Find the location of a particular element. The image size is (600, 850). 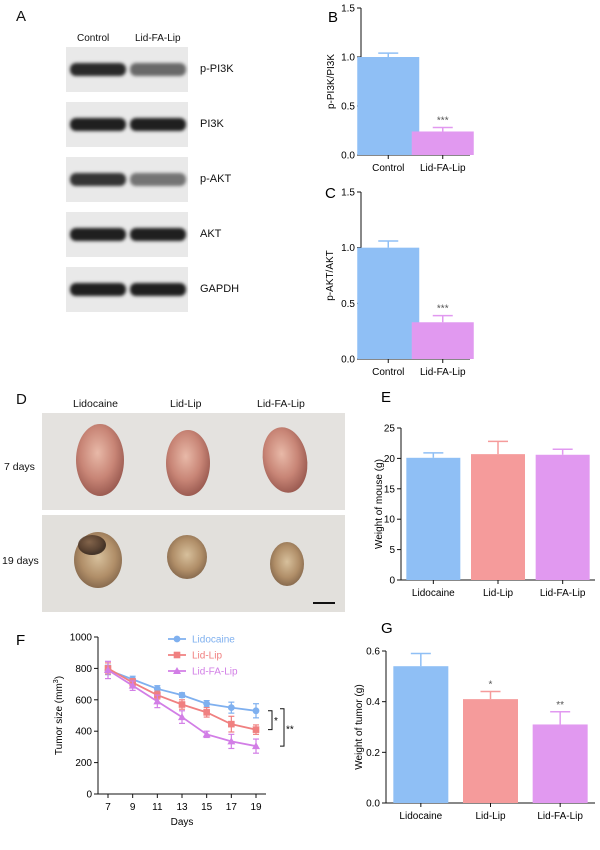

y-tick-label-f: 600 is located at coordinates (83, 700).